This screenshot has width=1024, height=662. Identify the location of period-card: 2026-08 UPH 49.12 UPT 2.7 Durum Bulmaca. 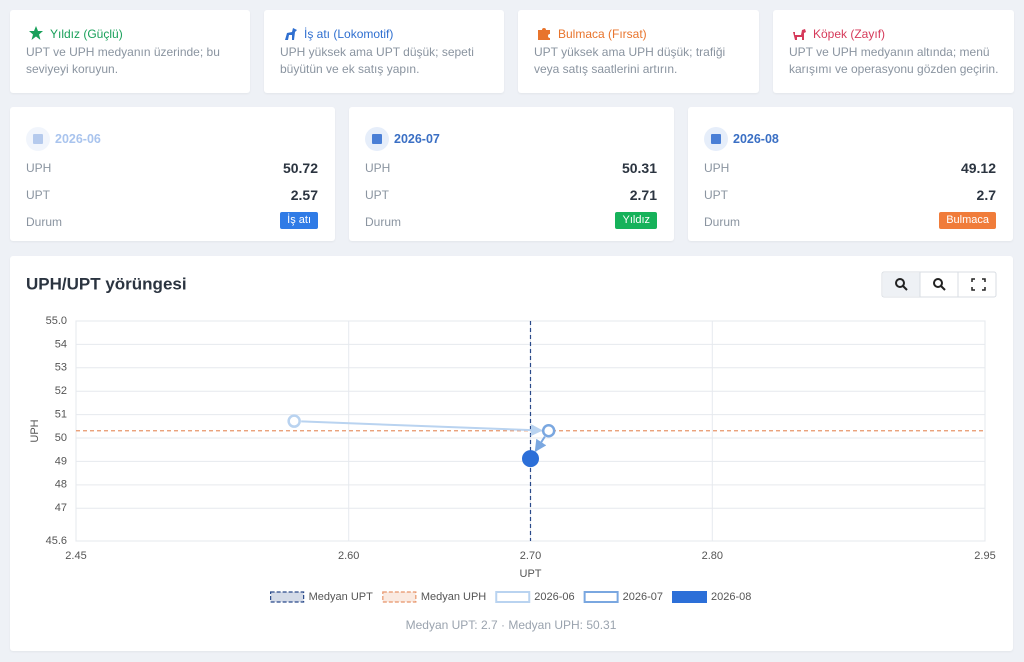
(850, 174).